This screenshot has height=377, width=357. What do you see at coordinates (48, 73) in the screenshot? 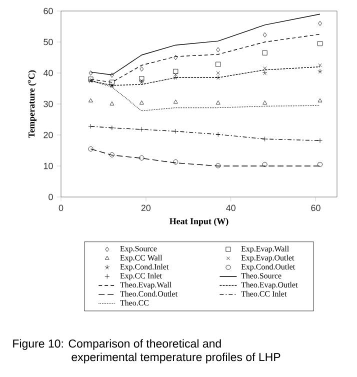
I see `y-tick-label: 40` at bounding box center [48, 73].